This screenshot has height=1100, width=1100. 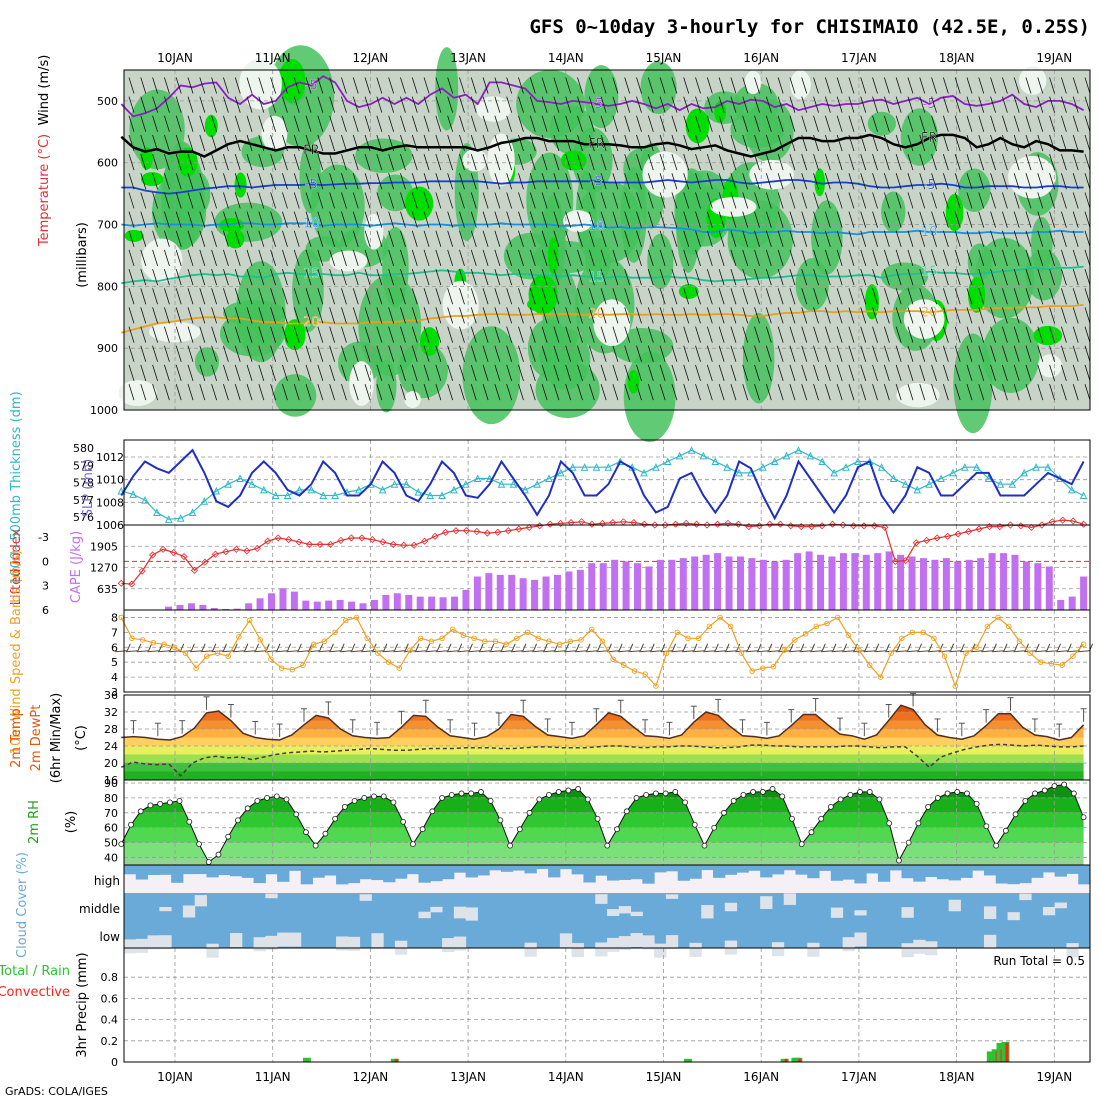 I want to click on cape-tick-label: 635, so click(x=107, y=589).